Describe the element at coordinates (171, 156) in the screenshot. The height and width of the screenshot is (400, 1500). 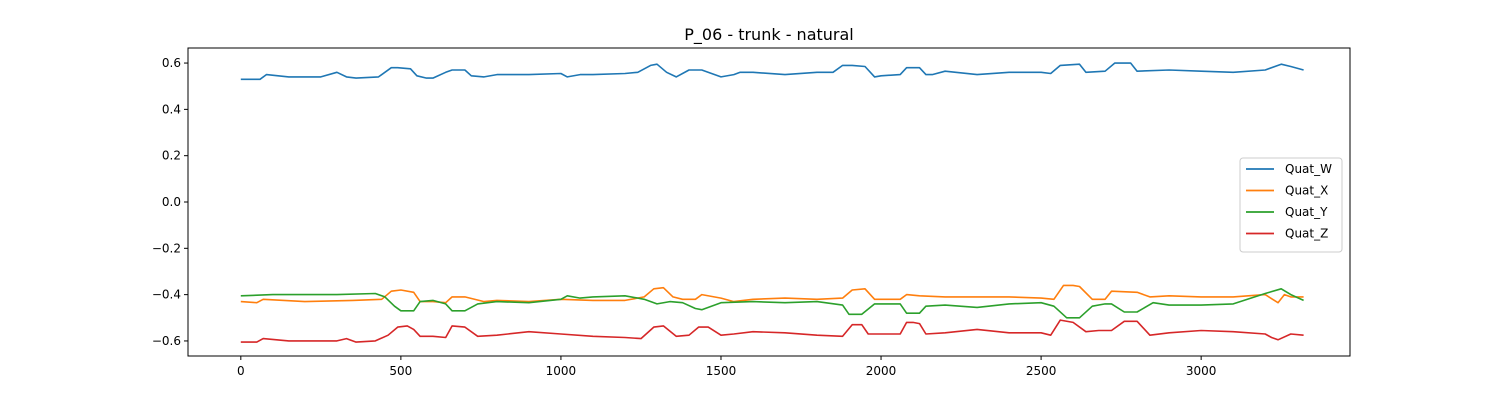
I see `y-tick-label: 0.2` at that location.